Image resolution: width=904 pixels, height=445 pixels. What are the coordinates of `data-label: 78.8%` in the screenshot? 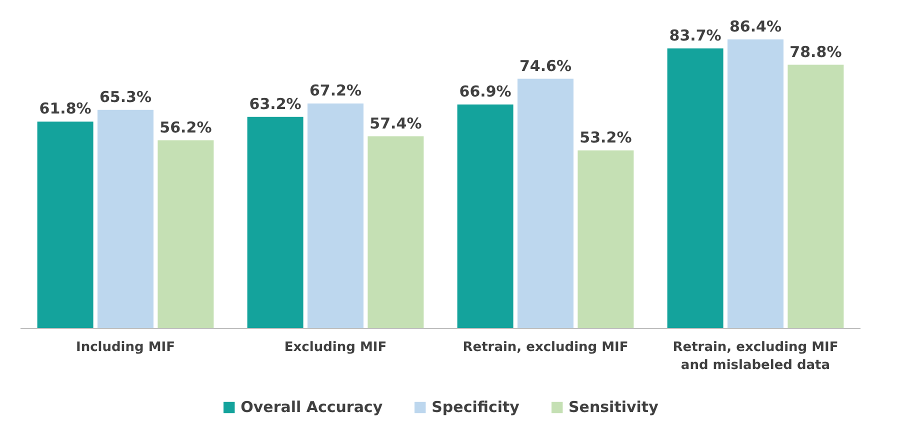 It's located at (816, 51).